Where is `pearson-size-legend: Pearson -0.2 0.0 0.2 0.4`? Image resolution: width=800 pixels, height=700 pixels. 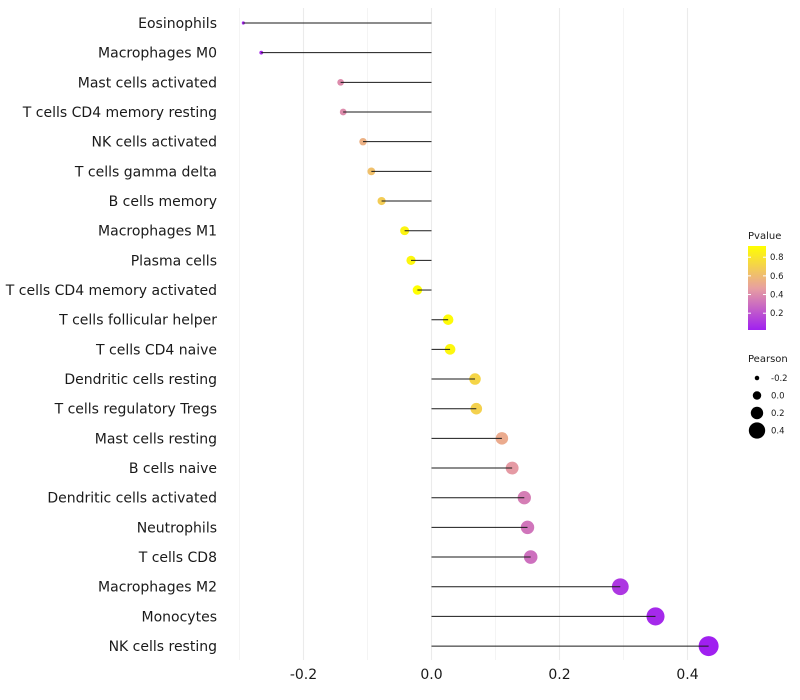
pearson-size-legend: Pearson -0.2 0.0 0.2 0.4 is located at coordinates (768, 396).